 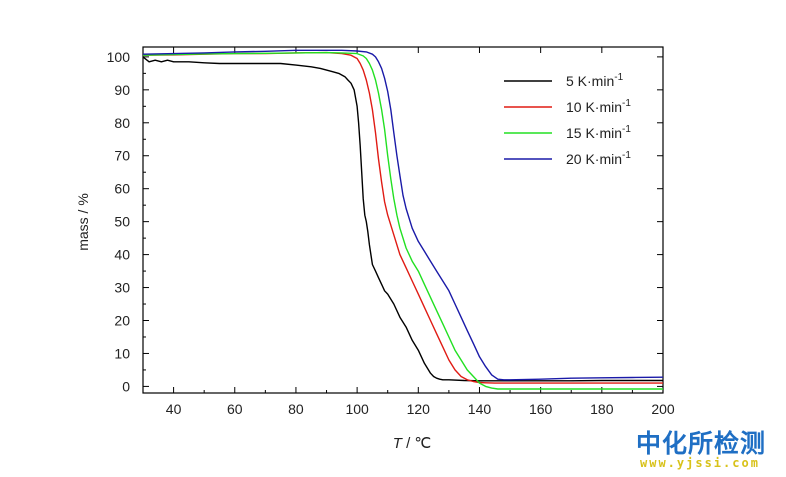 I want to click on x-tick-label: 200, so click(x=663, y=409).